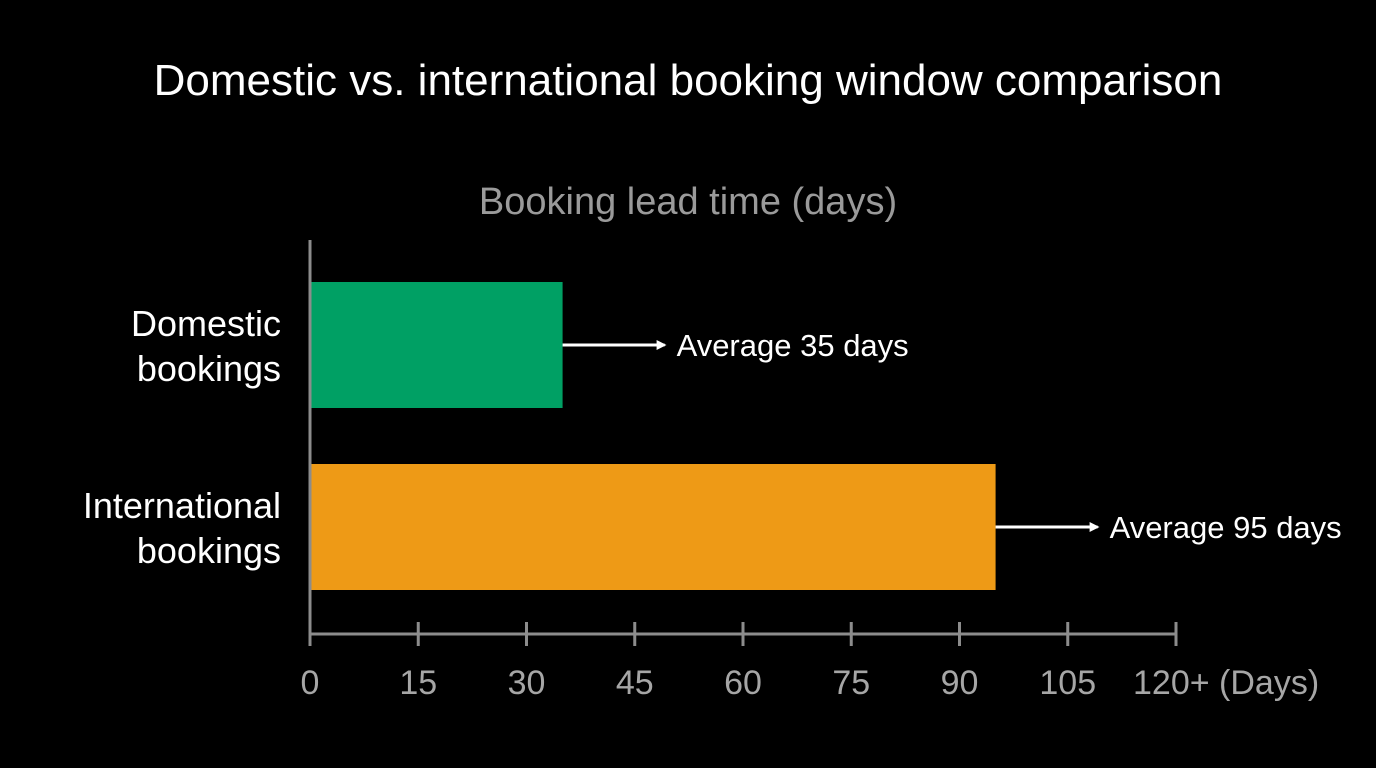  I want to click on x-tick-label: 60, so click(743, 683).